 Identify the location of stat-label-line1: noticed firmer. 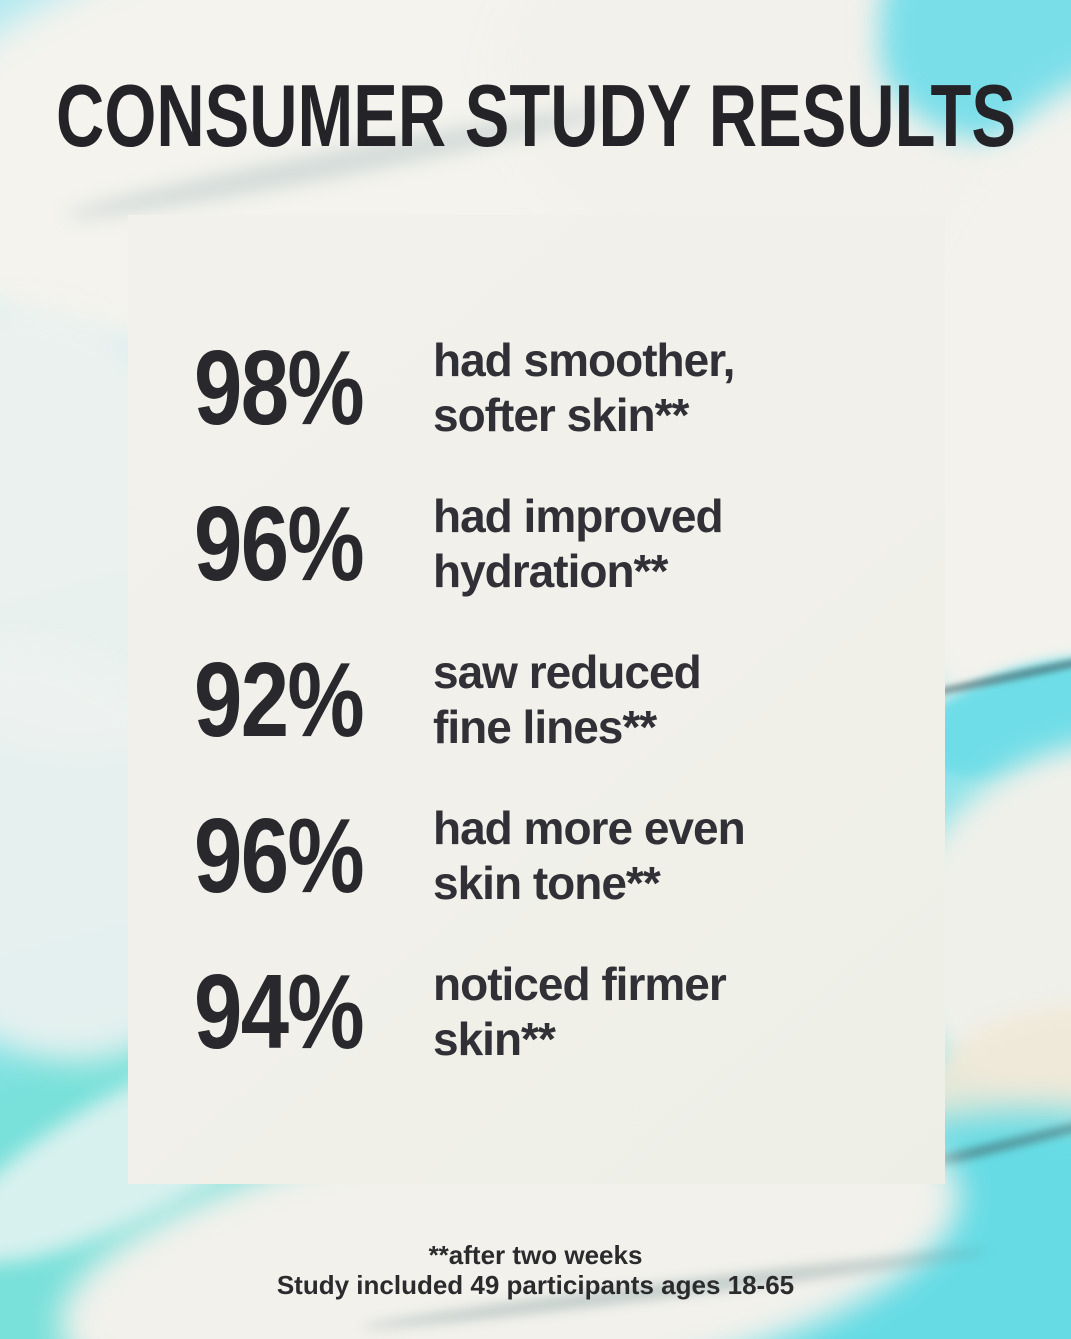
(580, 984).